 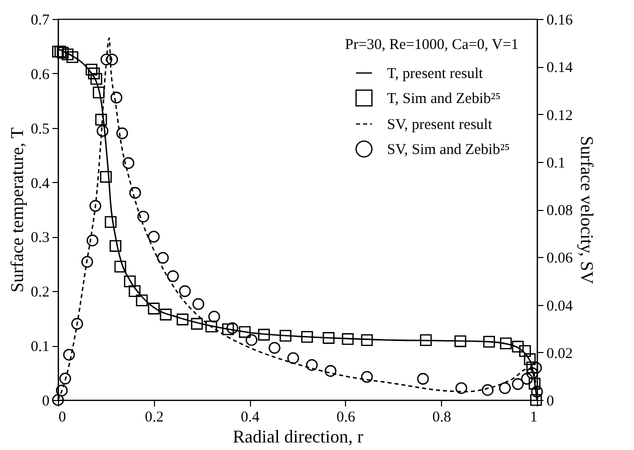 I want to click on x-tick-label: 0.2, so click(x=154, y=418).